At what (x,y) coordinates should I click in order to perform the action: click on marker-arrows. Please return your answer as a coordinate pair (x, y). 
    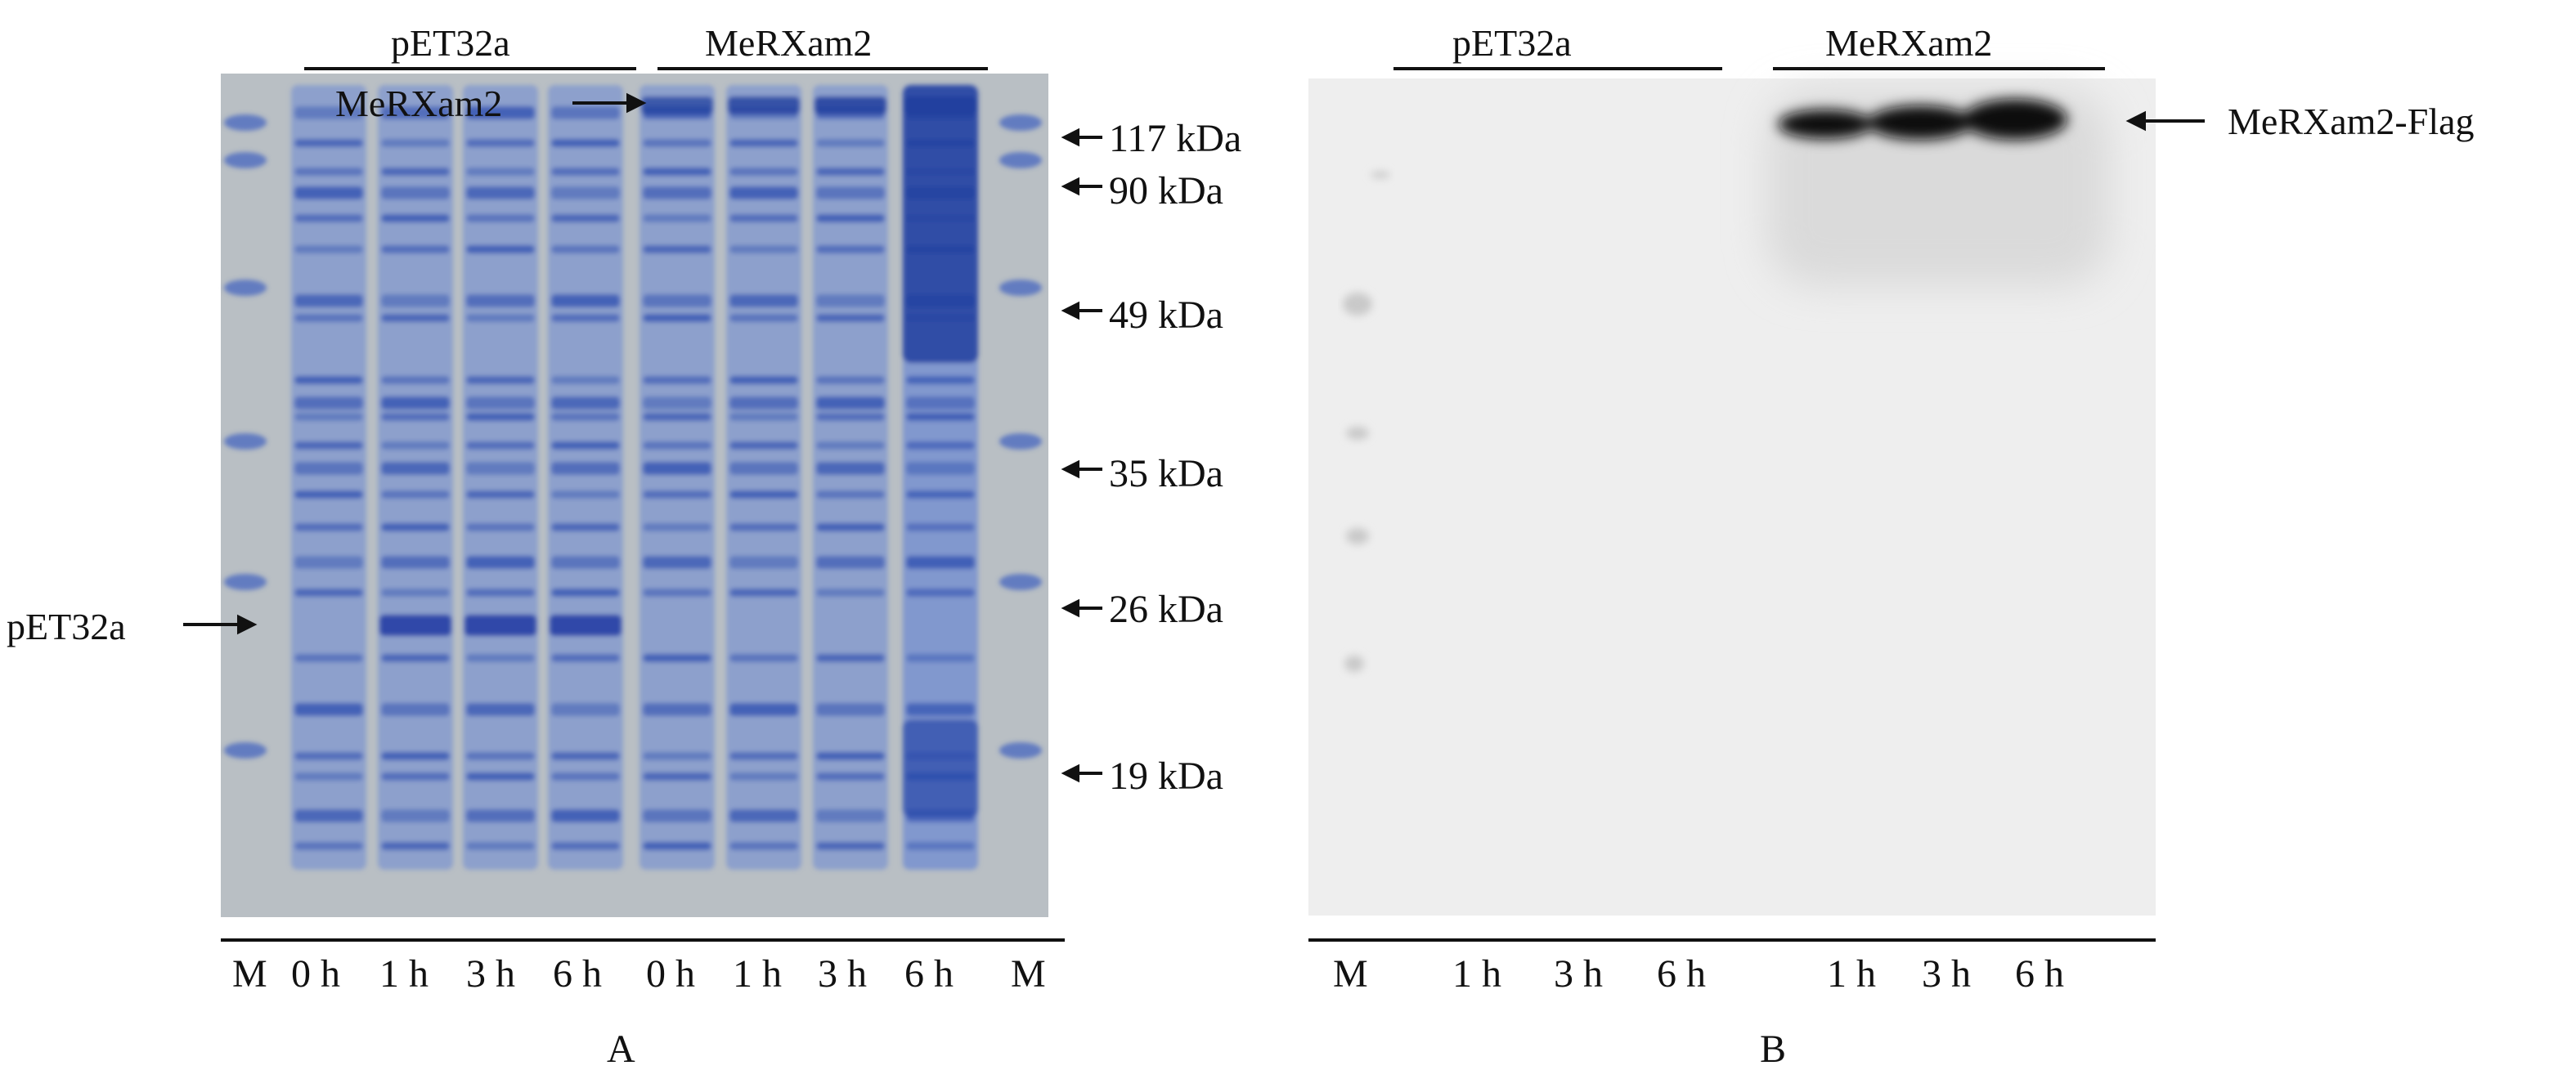
    Looking at the image, I should click on (1081, 456).